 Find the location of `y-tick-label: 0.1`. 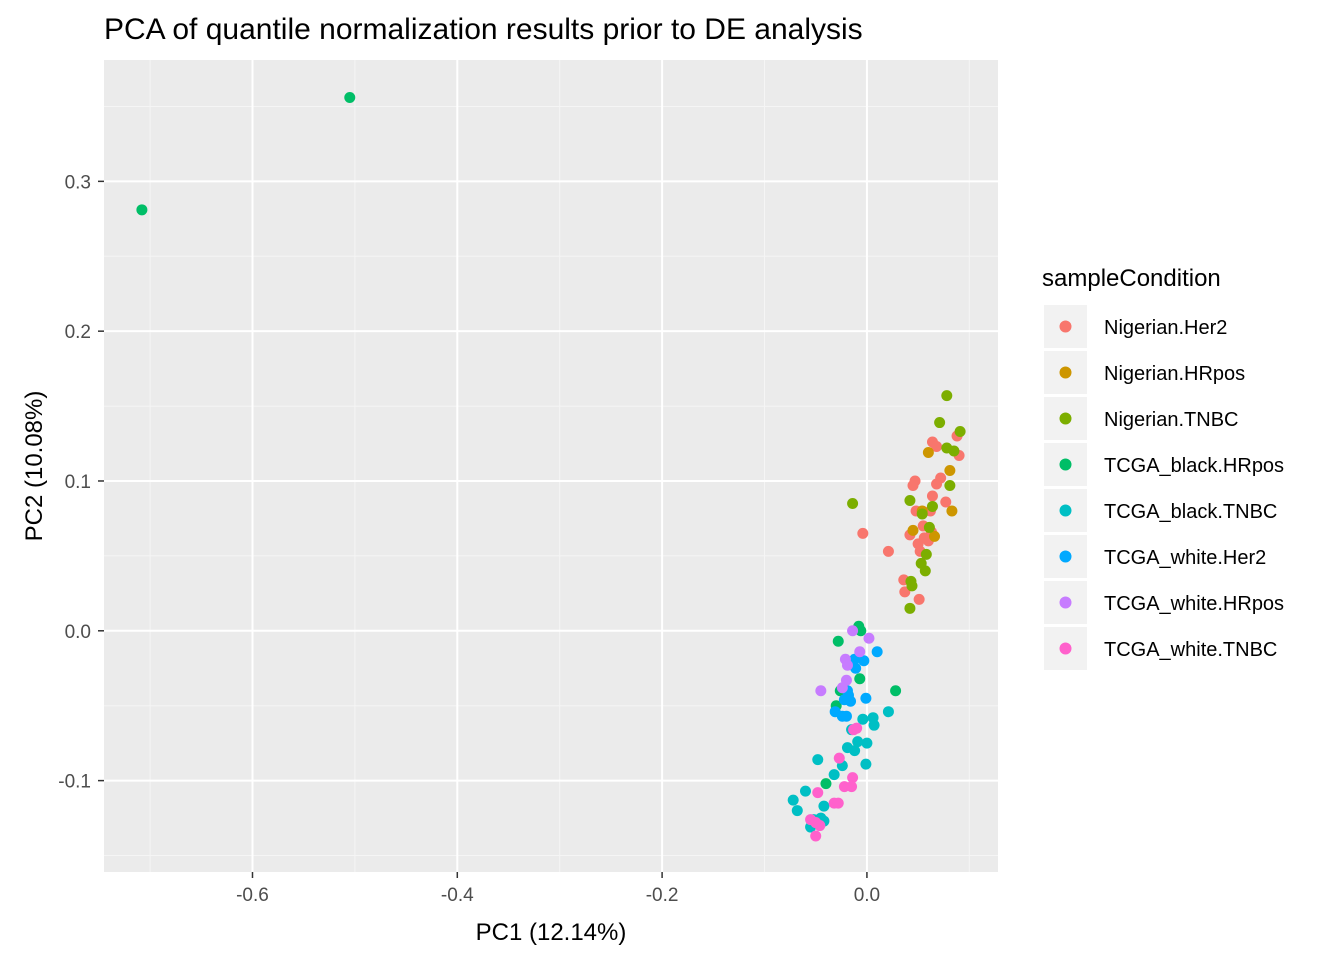

y-tick-label: 0.1 is located at coordinates (78, 482).